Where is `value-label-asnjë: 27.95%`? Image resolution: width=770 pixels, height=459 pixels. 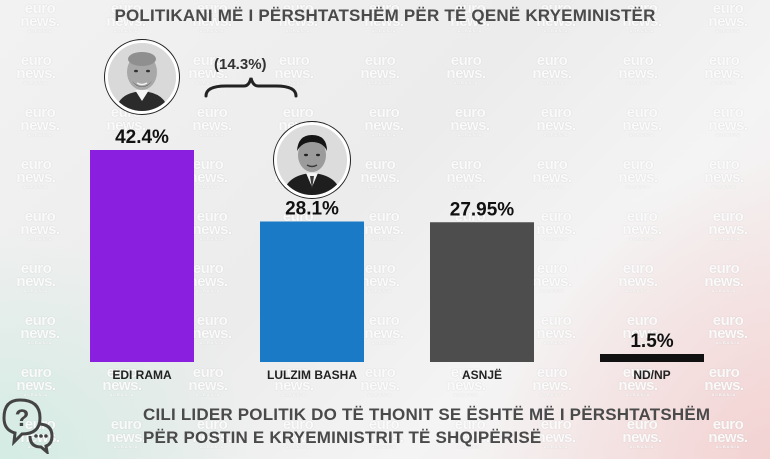
value-label-asnjë: 27.95% is located at coordinates (482, 209).